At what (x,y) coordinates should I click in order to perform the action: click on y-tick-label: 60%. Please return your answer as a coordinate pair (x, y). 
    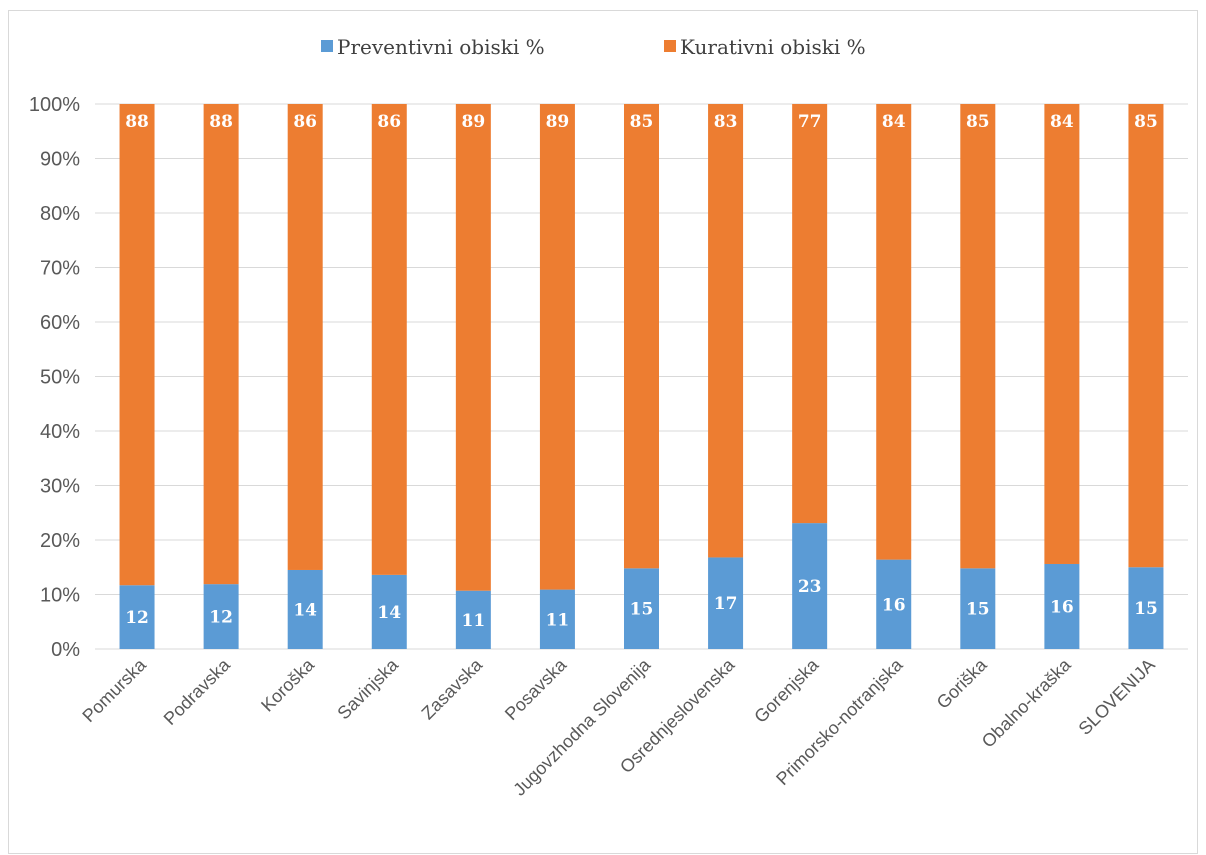
    Looking at the image, I should click on (60, 323).